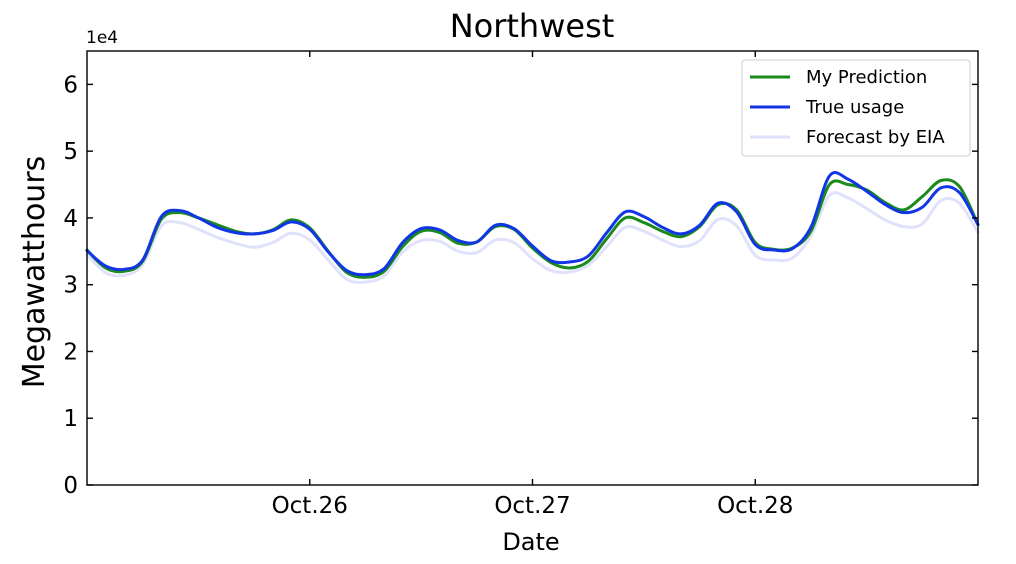 This screenshot has width=1016, height=564. What do you see at coordinates (875, 137) in the screenshot?
I see `legend-label-forecast-by-eia: Forecast by EIA` at bounding box center [875, 137].